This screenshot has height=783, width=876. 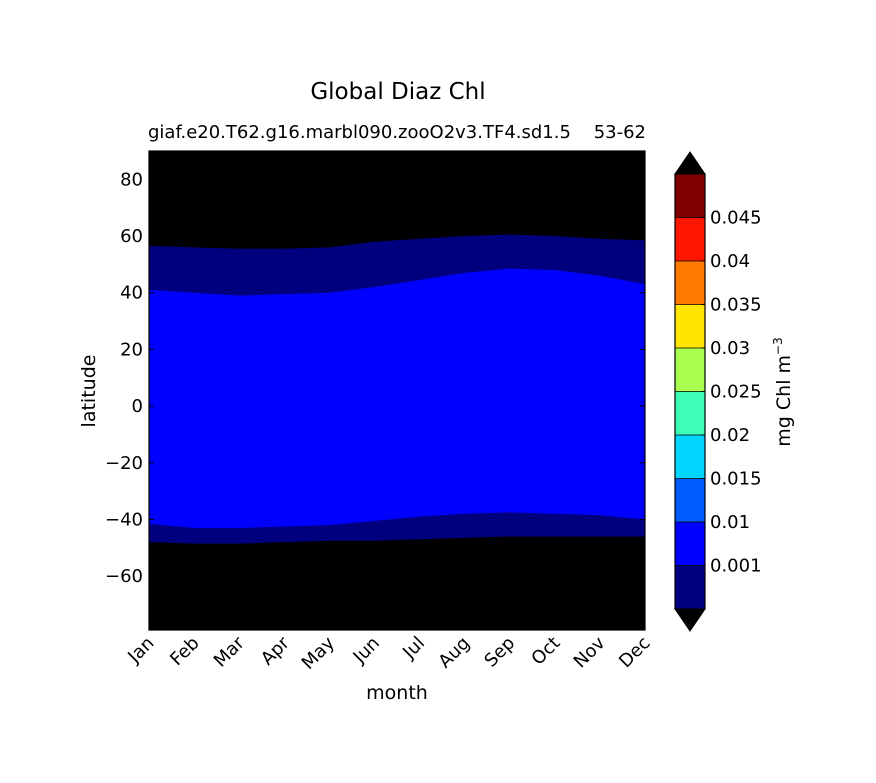 What do you see at coordinates (275, 650) in the screenshot?
I see `x-tick-label: Apr` at bounding box center [275, 650].